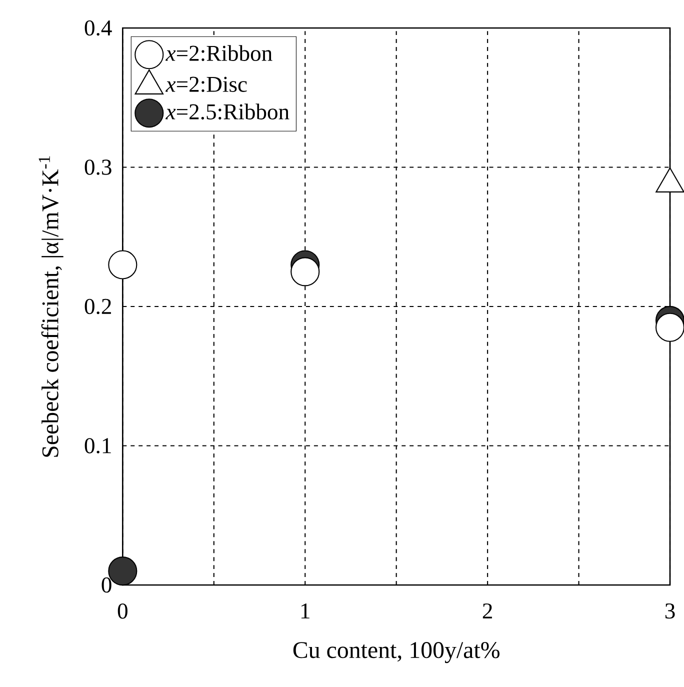 Image resolution: width=684 pixels, height=687 pixels. Describe the element at coordinates (107, 585) in the screenshot. I see `y-tick-label: 0` at that location.